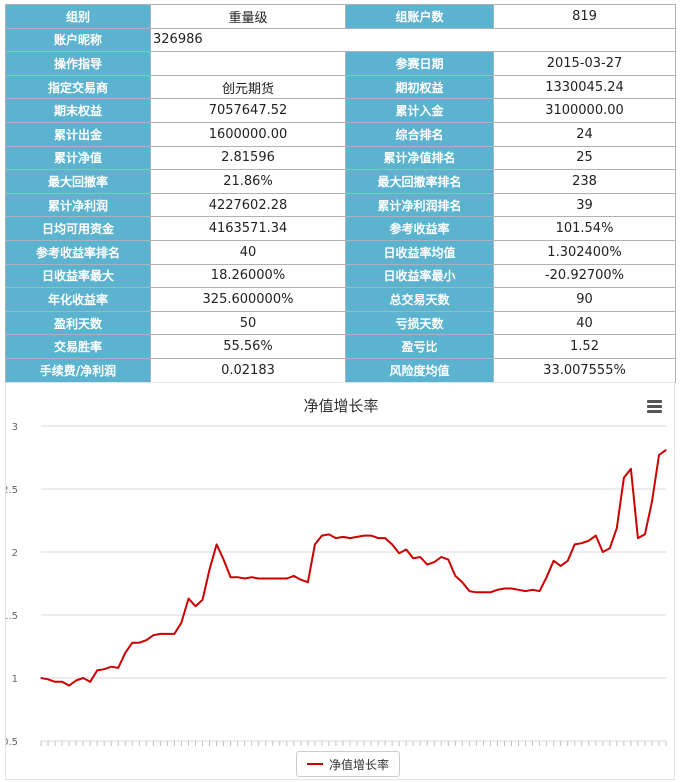 This screenshot has width=680, height=782. Describe the element at coordinates (340, 40) in the screenshot. I see `info-row: 账户昵称 326986` at that location.